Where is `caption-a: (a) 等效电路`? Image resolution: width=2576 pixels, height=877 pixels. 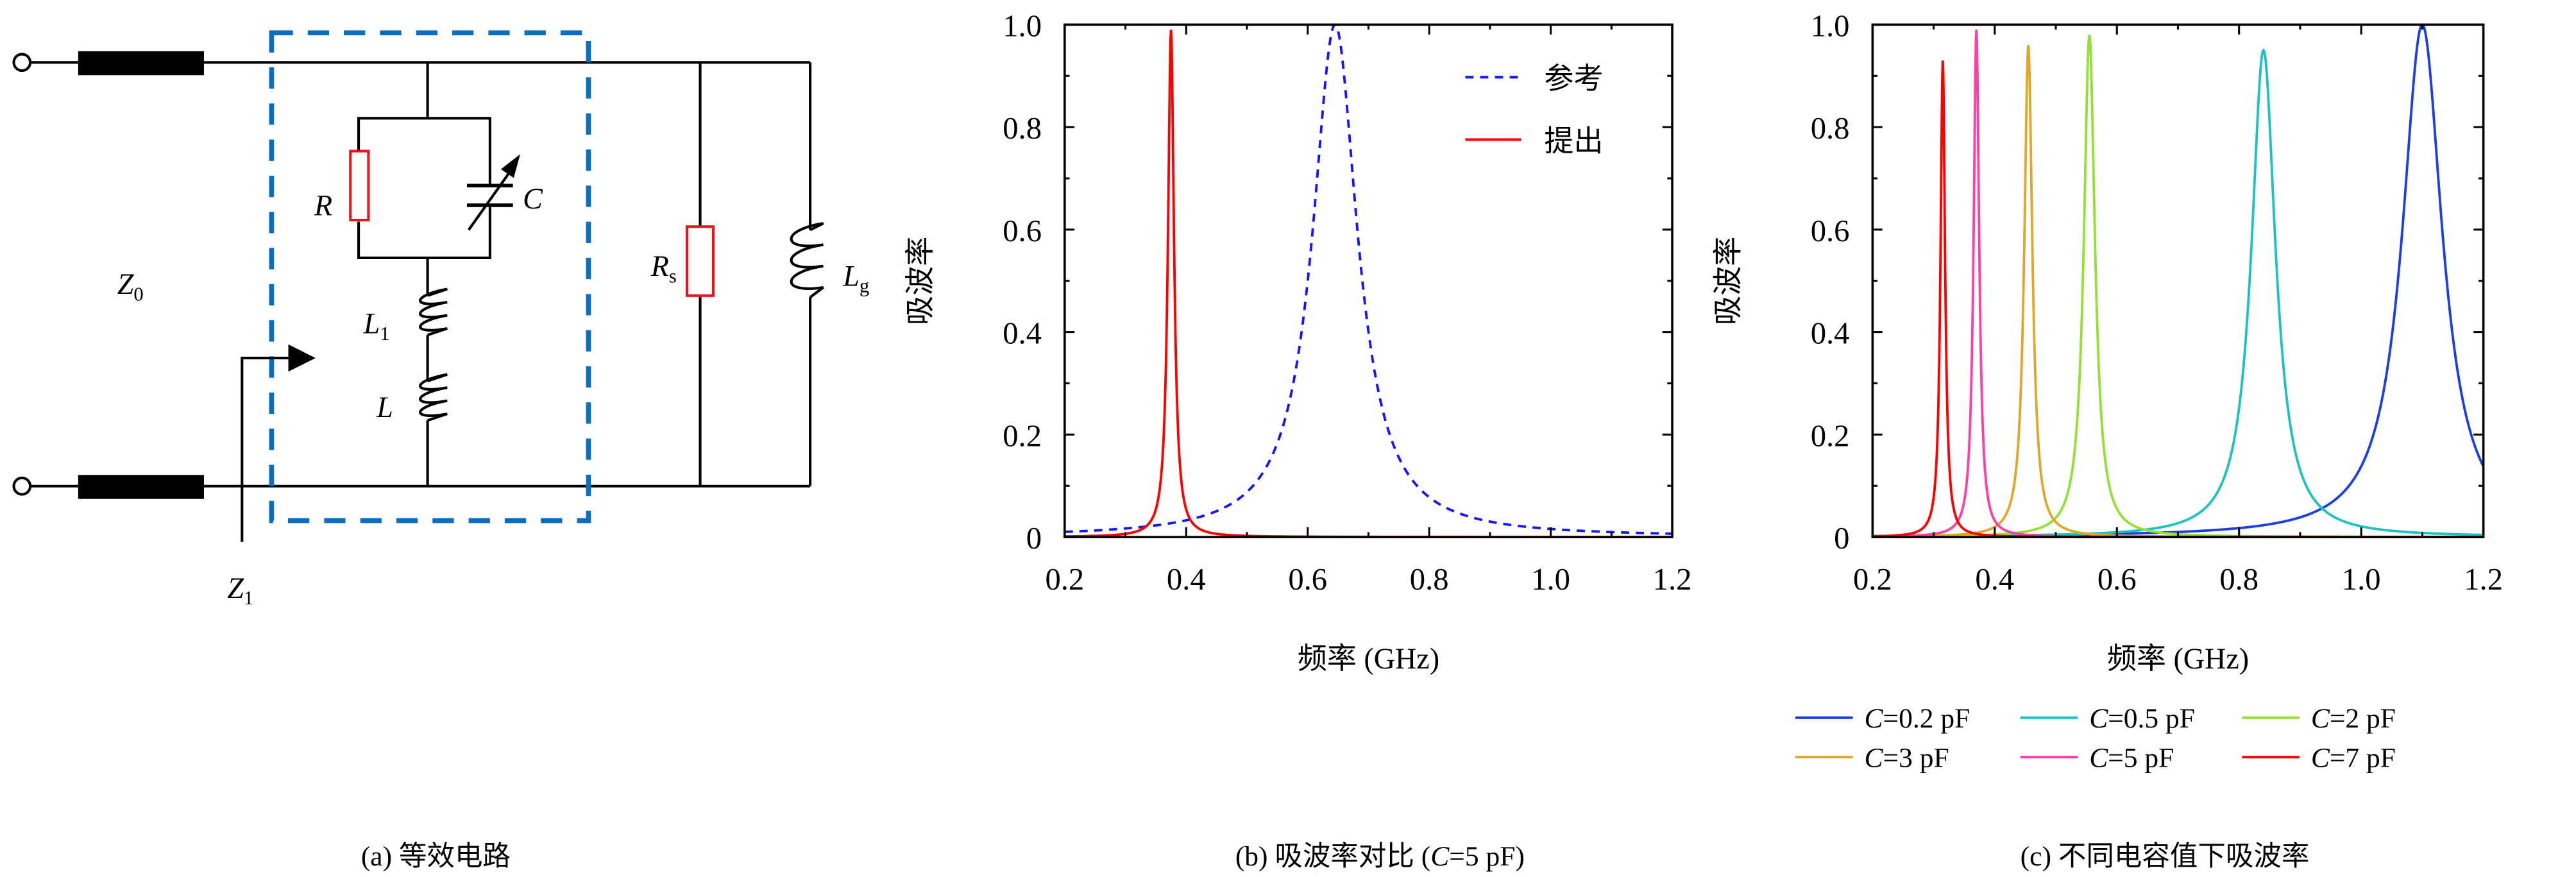
caption-a: (a) 等效电路 is located at coordinates (436, 856).